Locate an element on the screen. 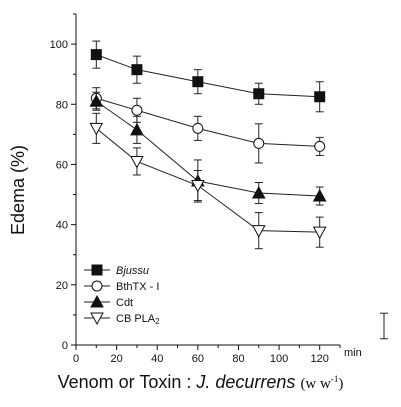 The image size is (401, 407). y-tick-label: 20 is located at coordinates (62, 286).